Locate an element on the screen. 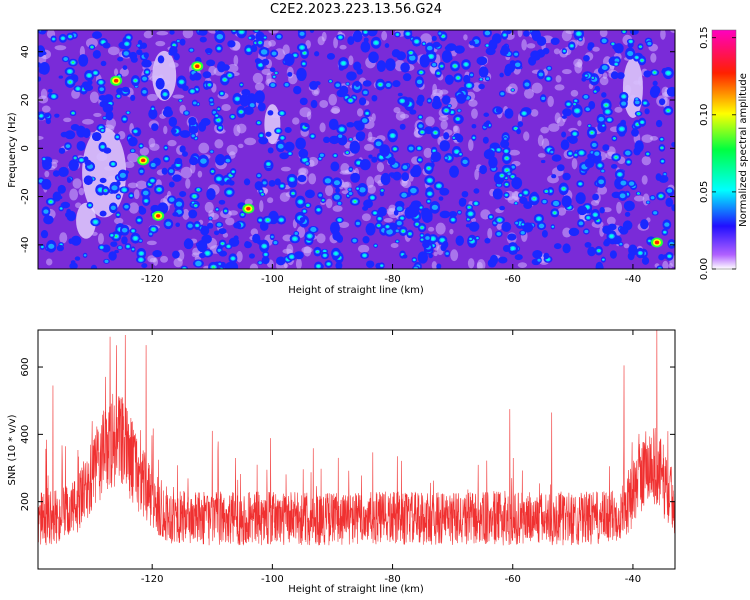  heatmap-x-tick-label: -60 is located at coordinates (513, 279).